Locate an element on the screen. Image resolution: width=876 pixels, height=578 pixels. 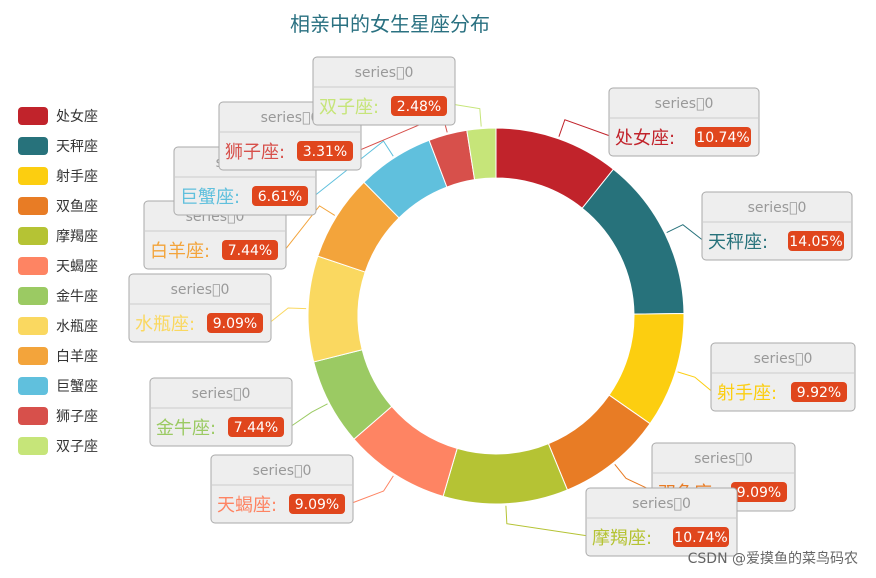
legend-item: 摩羯座 is located at coordinates (58, 236).